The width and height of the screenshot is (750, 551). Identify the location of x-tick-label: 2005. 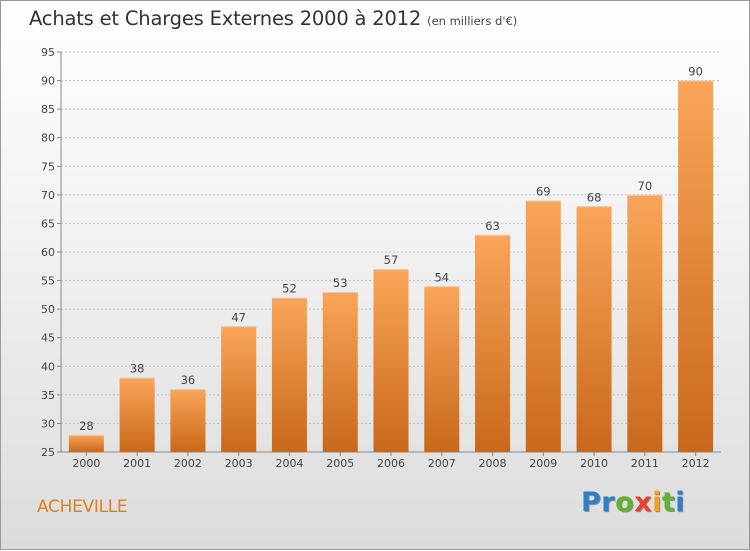
(340, 463).